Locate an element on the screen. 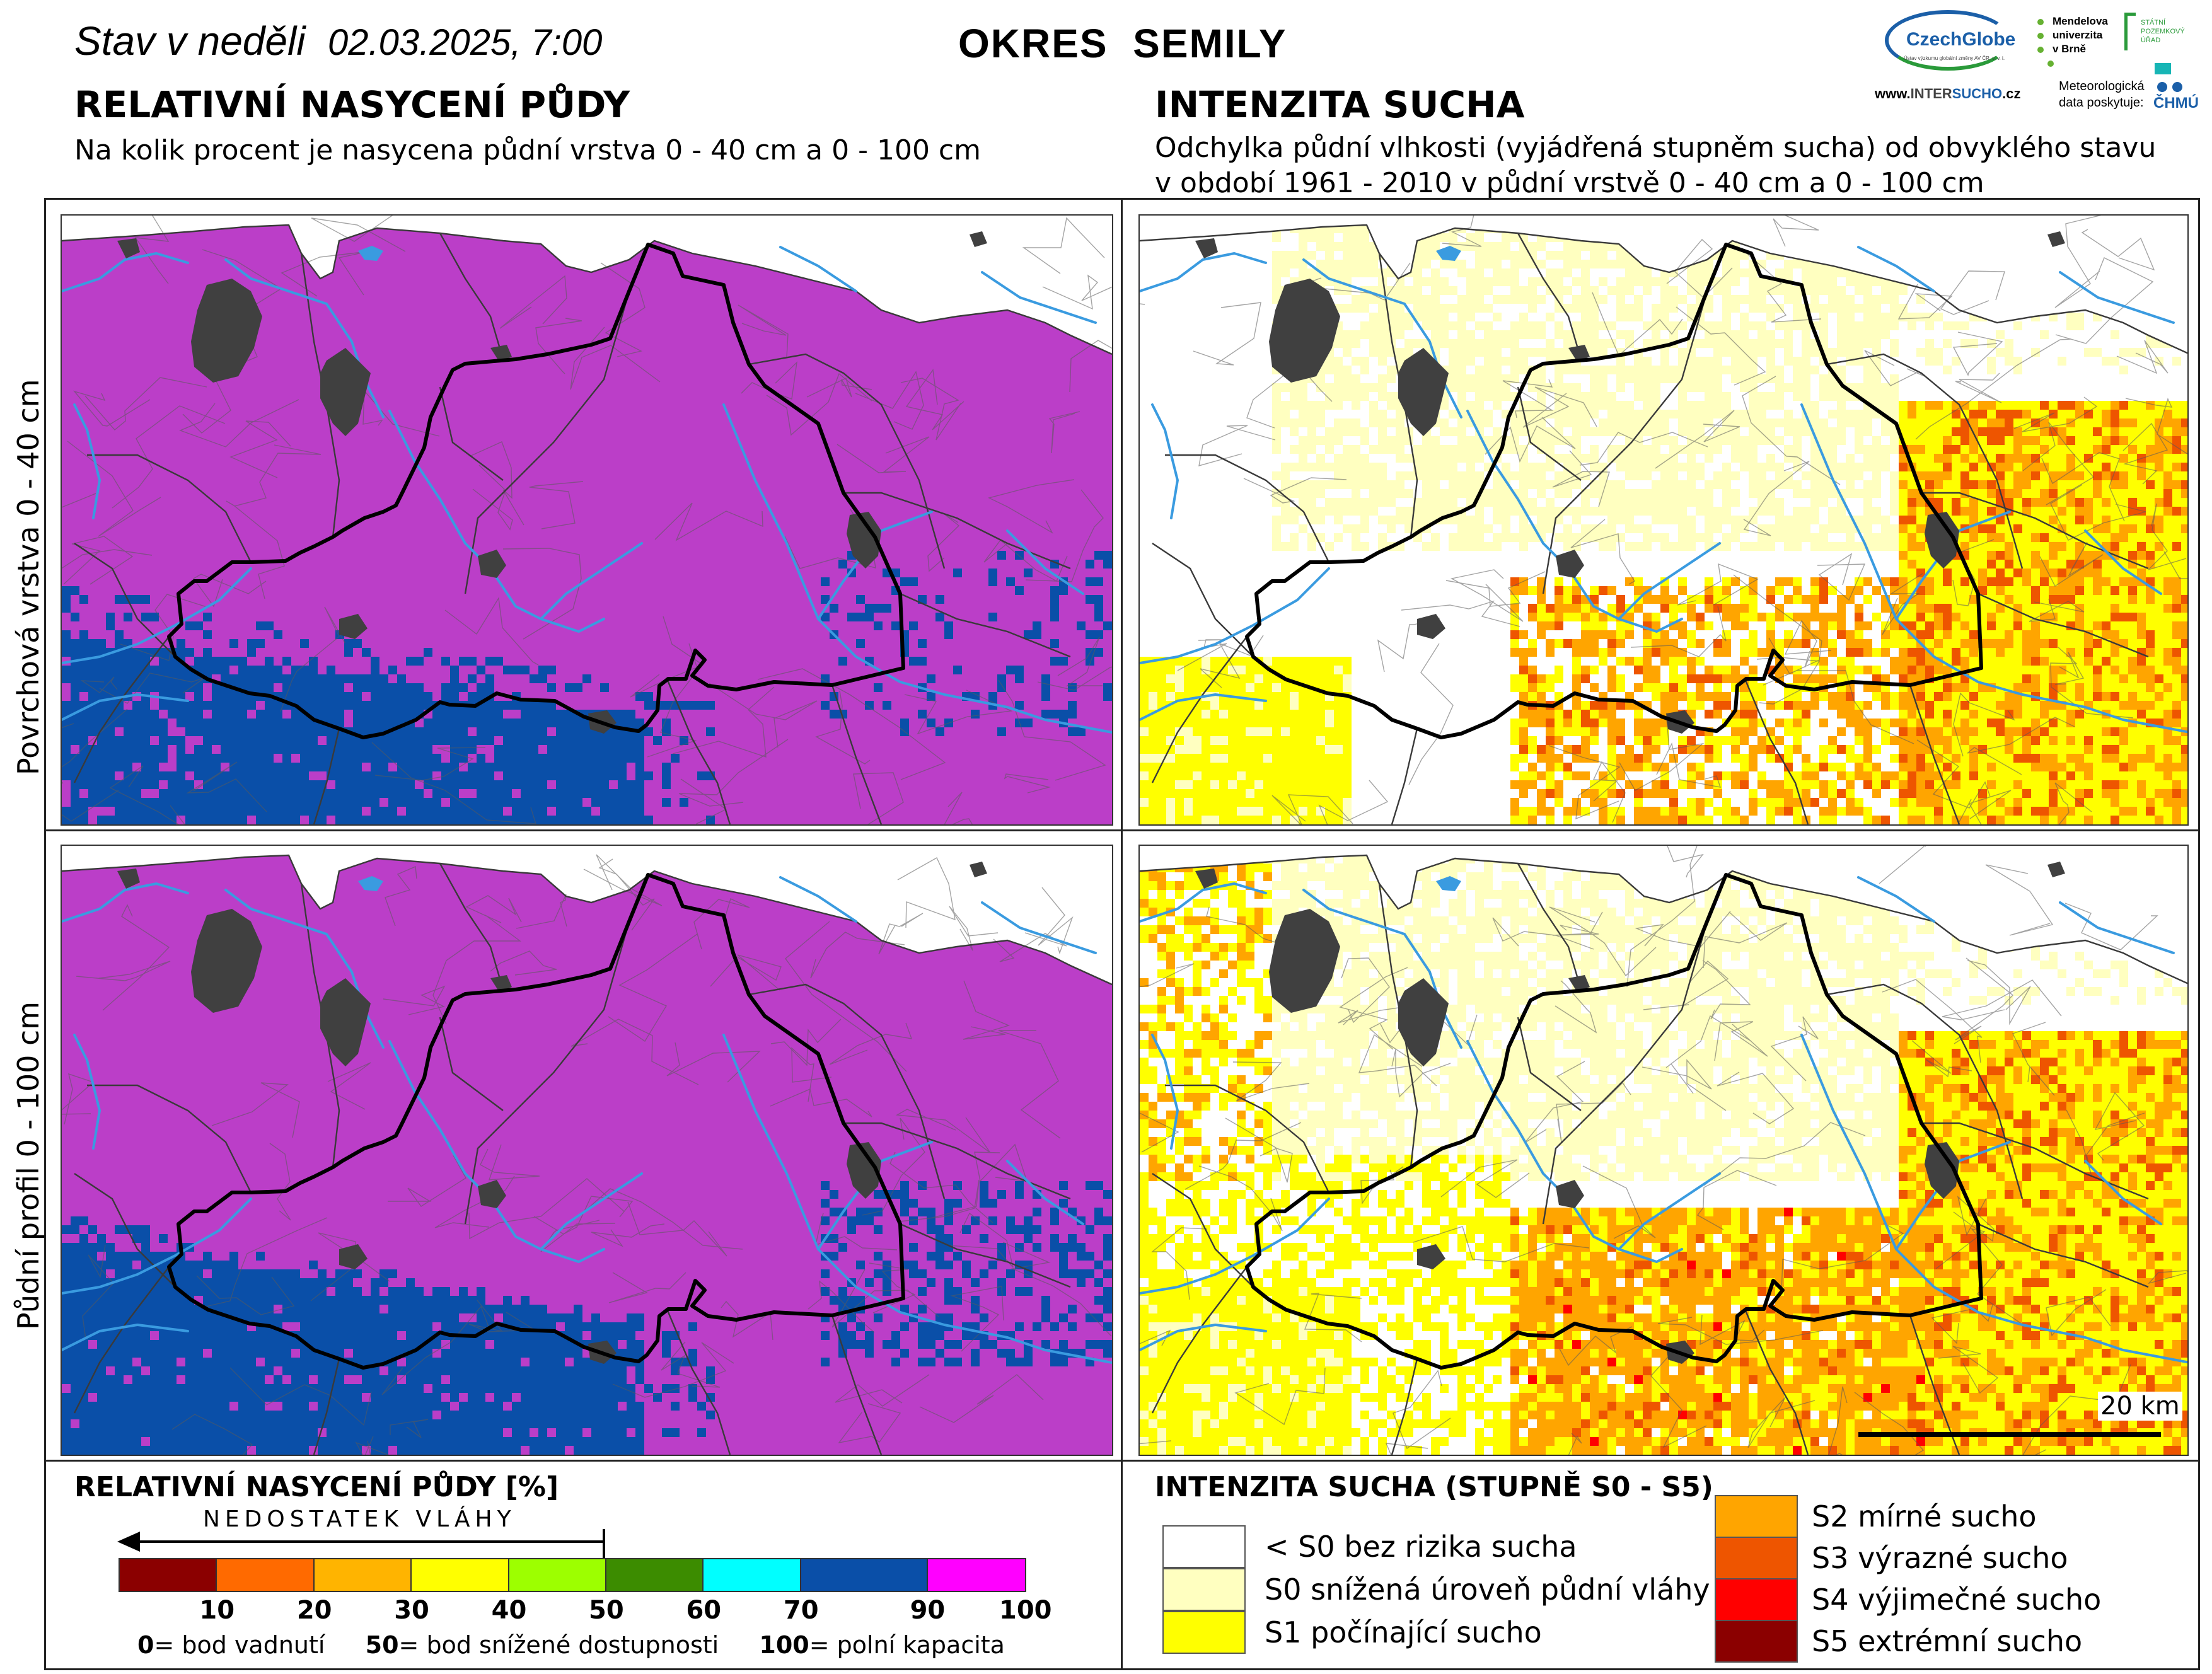 This screenshot has width=2212, height=1674. note-wilting-text: = bod vadnutí is located at coordinates (239, 1645).